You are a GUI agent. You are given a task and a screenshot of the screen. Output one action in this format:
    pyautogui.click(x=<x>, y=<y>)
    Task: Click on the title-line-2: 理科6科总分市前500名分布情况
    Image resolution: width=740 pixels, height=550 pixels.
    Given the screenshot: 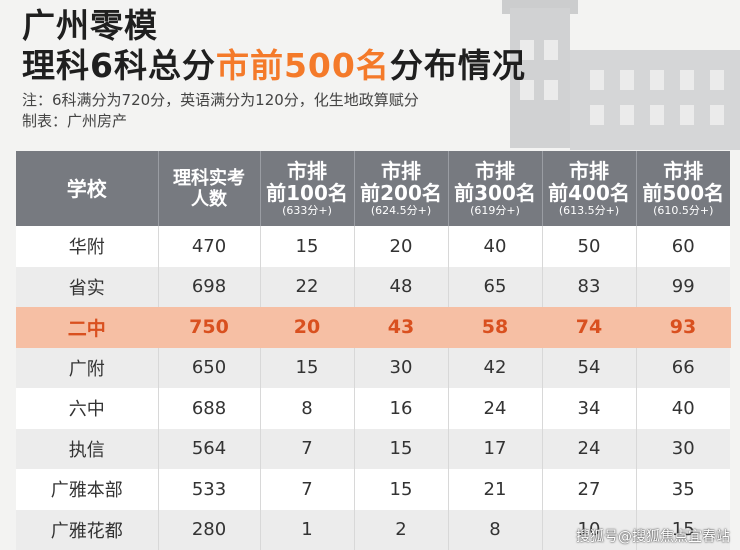 What is the action you would take?
    pyautogui.click(x=274, y=66)
    